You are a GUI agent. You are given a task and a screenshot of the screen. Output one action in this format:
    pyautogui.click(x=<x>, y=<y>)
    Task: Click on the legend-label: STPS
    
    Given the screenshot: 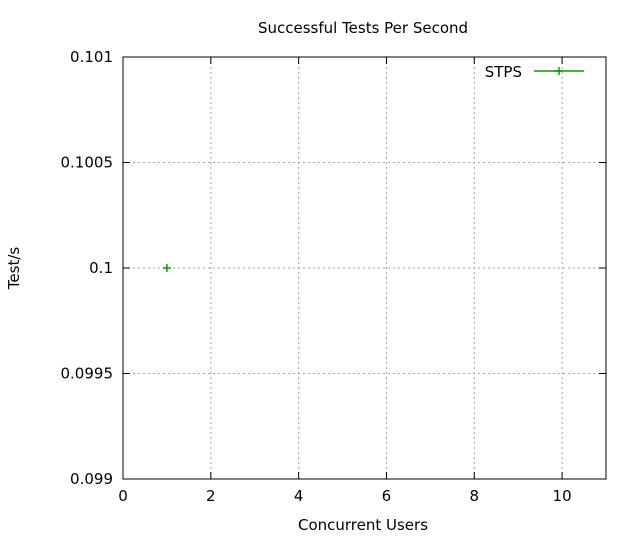 What is the action you would take?
    pyautogui.click(x=503, y=72)
    